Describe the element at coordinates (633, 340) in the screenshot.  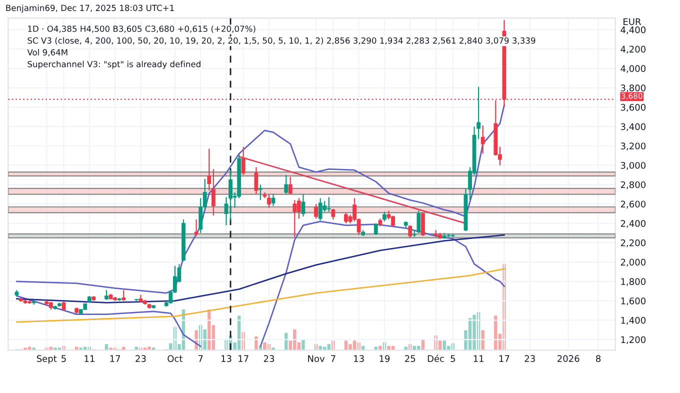
I see `y-tick-label: 1,200` at that location.